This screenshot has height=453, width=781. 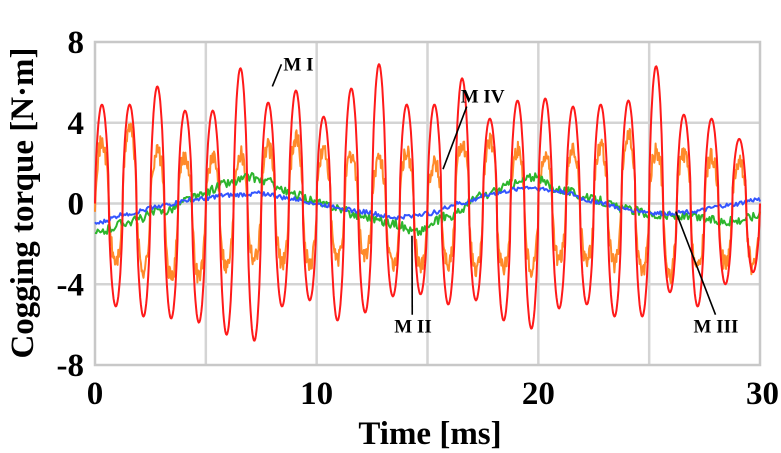 I want to click on x-tick-label: 20, so click(x=538, y=394).